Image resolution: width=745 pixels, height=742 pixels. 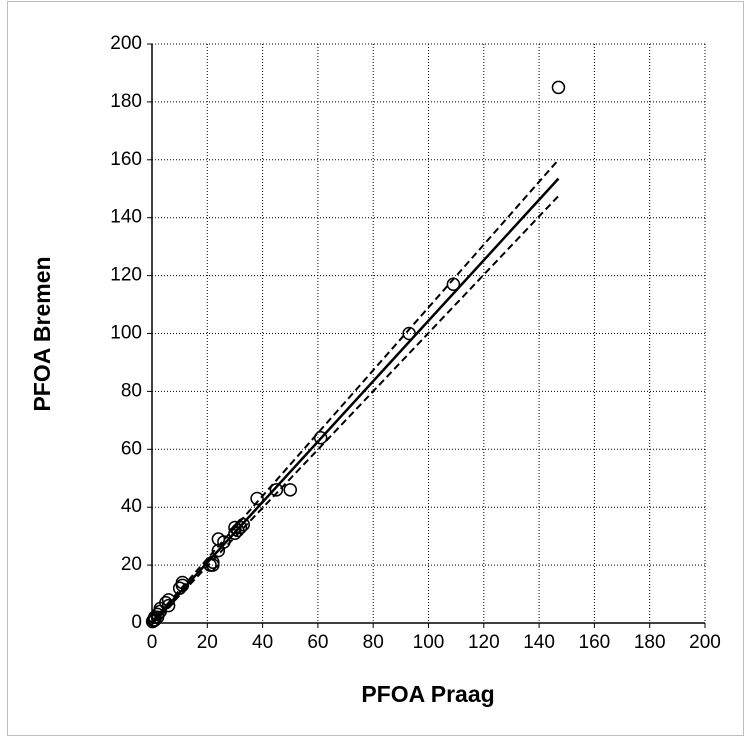 What do you see at coordinates (539, 642) in the screenshot?
I see `x-tick-label: 140` at bounding box center [539, 642].